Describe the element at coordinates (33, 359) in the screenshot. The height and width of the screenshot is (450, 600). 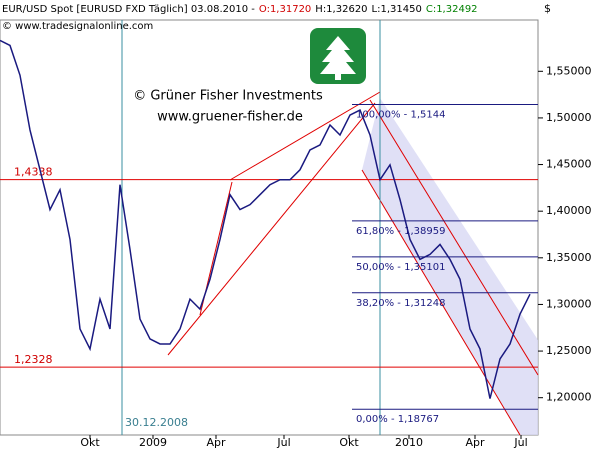
I see `level-label: 1,2328` at that location.